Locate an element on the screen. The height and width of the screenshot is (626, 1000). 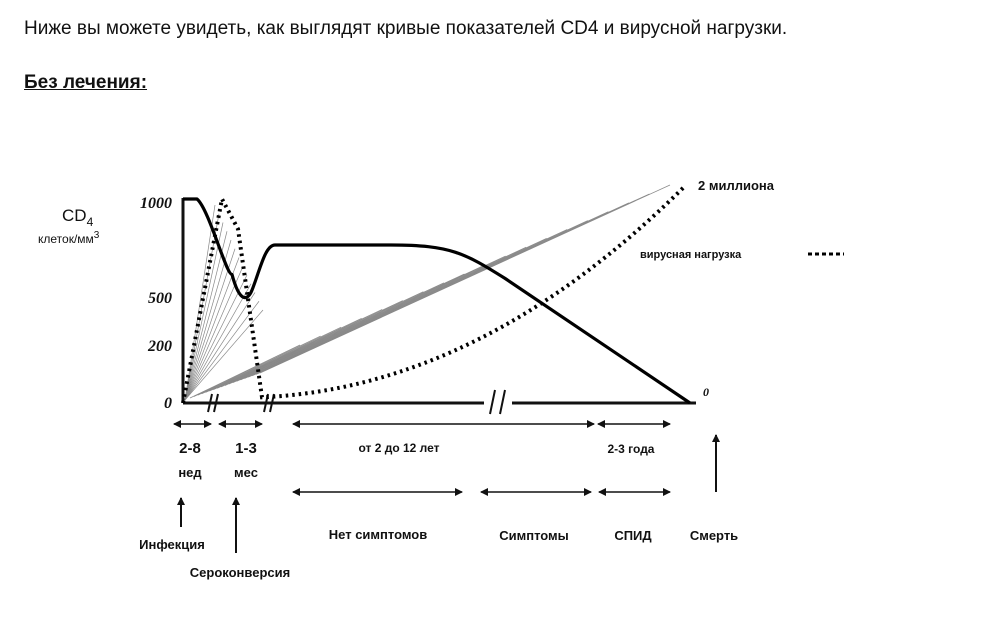
stage-aids-label: СПИД is located at coordinates (633, 535).